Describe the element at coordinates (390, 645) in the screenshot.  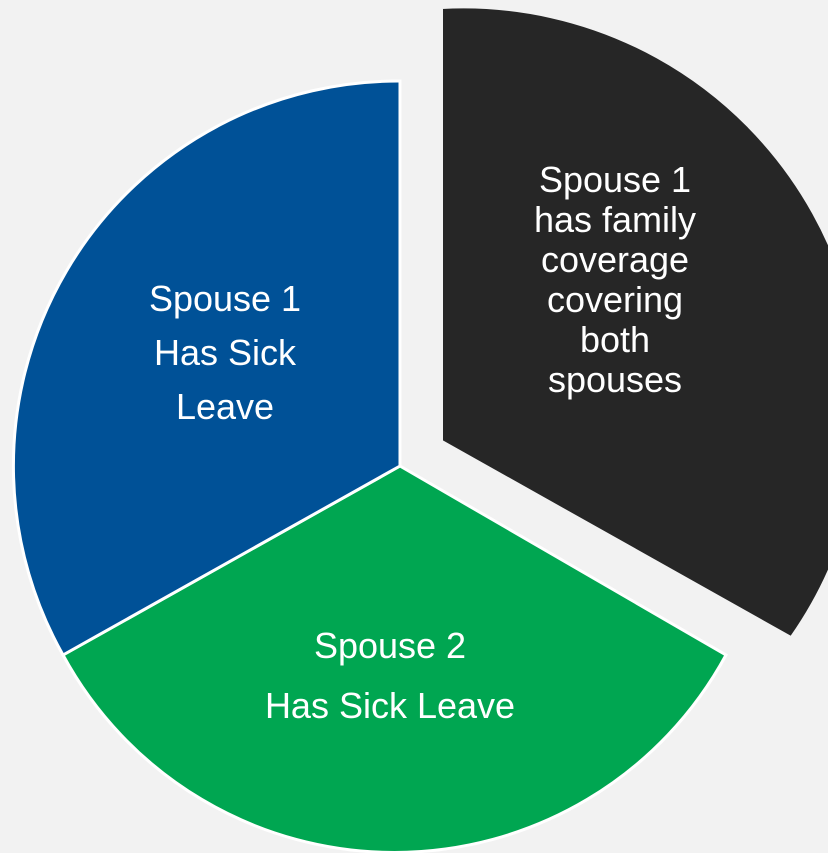
I see `segment-green-line: Spouse 2` at that location.